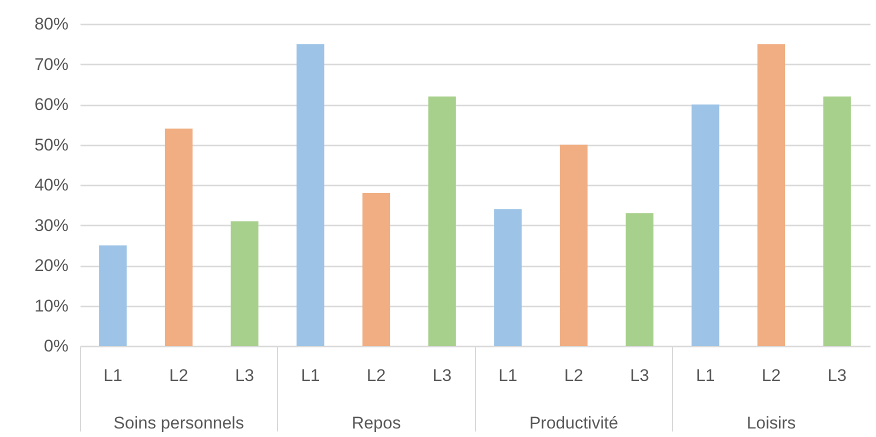  Describe the element at coordinates (56, 346) in the screenshot. I see `y-tick-label: 0%` at that location.